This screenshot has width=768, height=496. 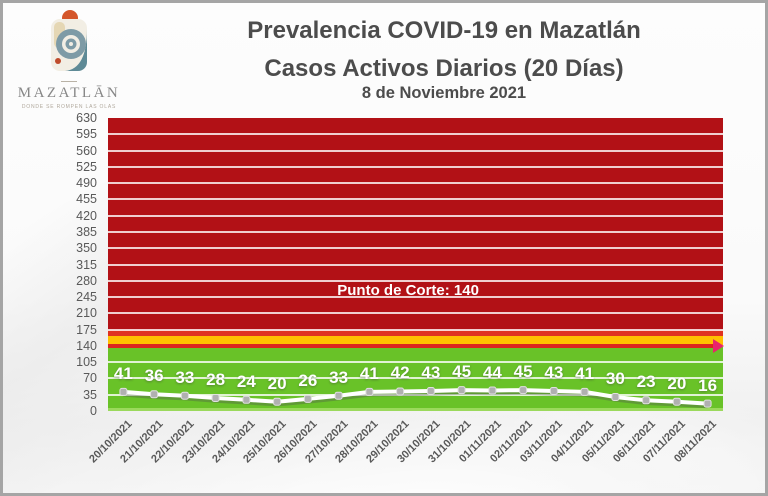 I want to click on wave-shape, so click(x=76, y=50).